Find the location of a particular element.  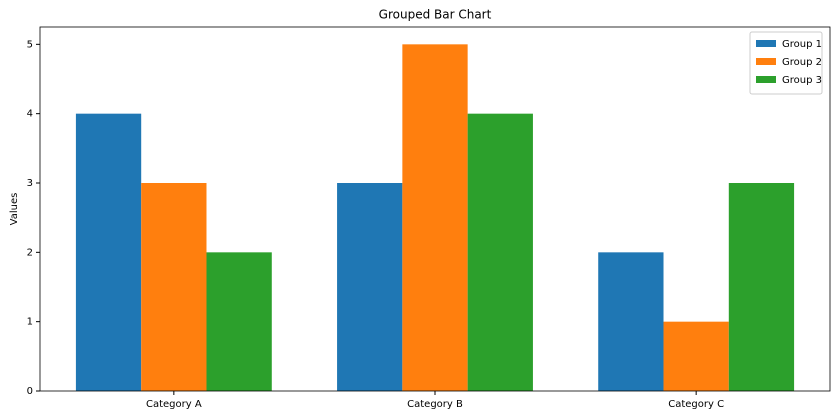

legend-label: Group 3 is located at coordinates (802, 80).